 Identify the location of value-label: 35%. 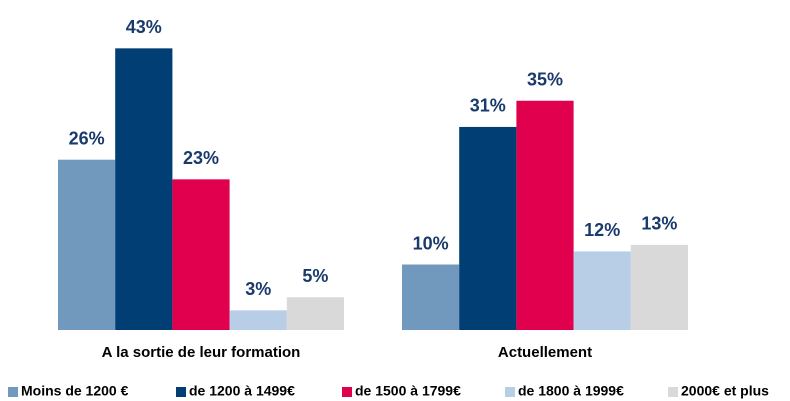
(545, 80).